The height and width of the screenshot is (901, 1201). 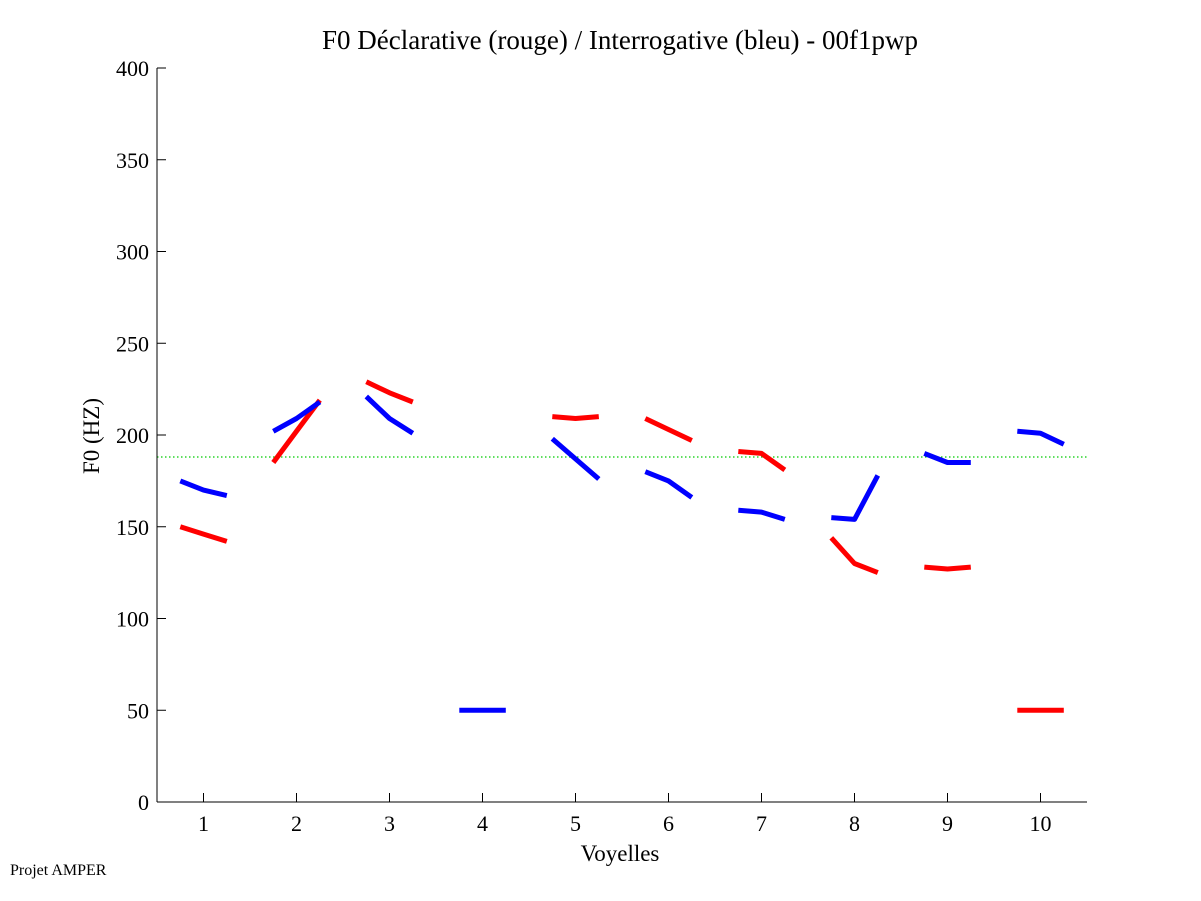 I want to click on y-tick-label: 50, so click(x=138, y=710).